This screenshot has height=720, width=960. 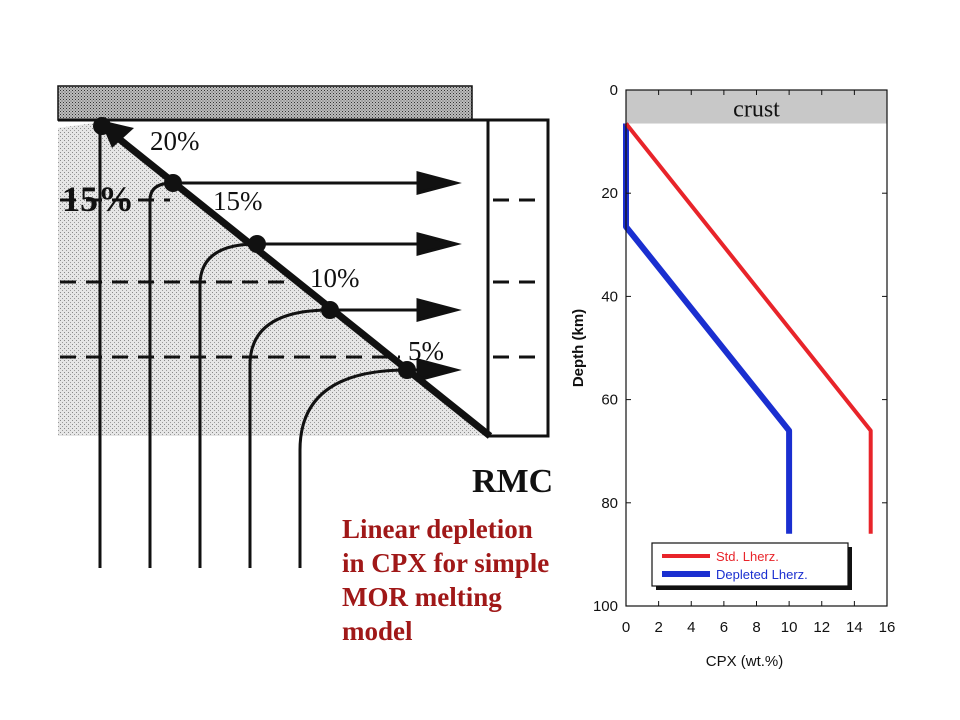 What do you see at coordinates (422, 597) in the screenshot?
I see `caption-line: MOR melting` at bounding box center [422, 597].